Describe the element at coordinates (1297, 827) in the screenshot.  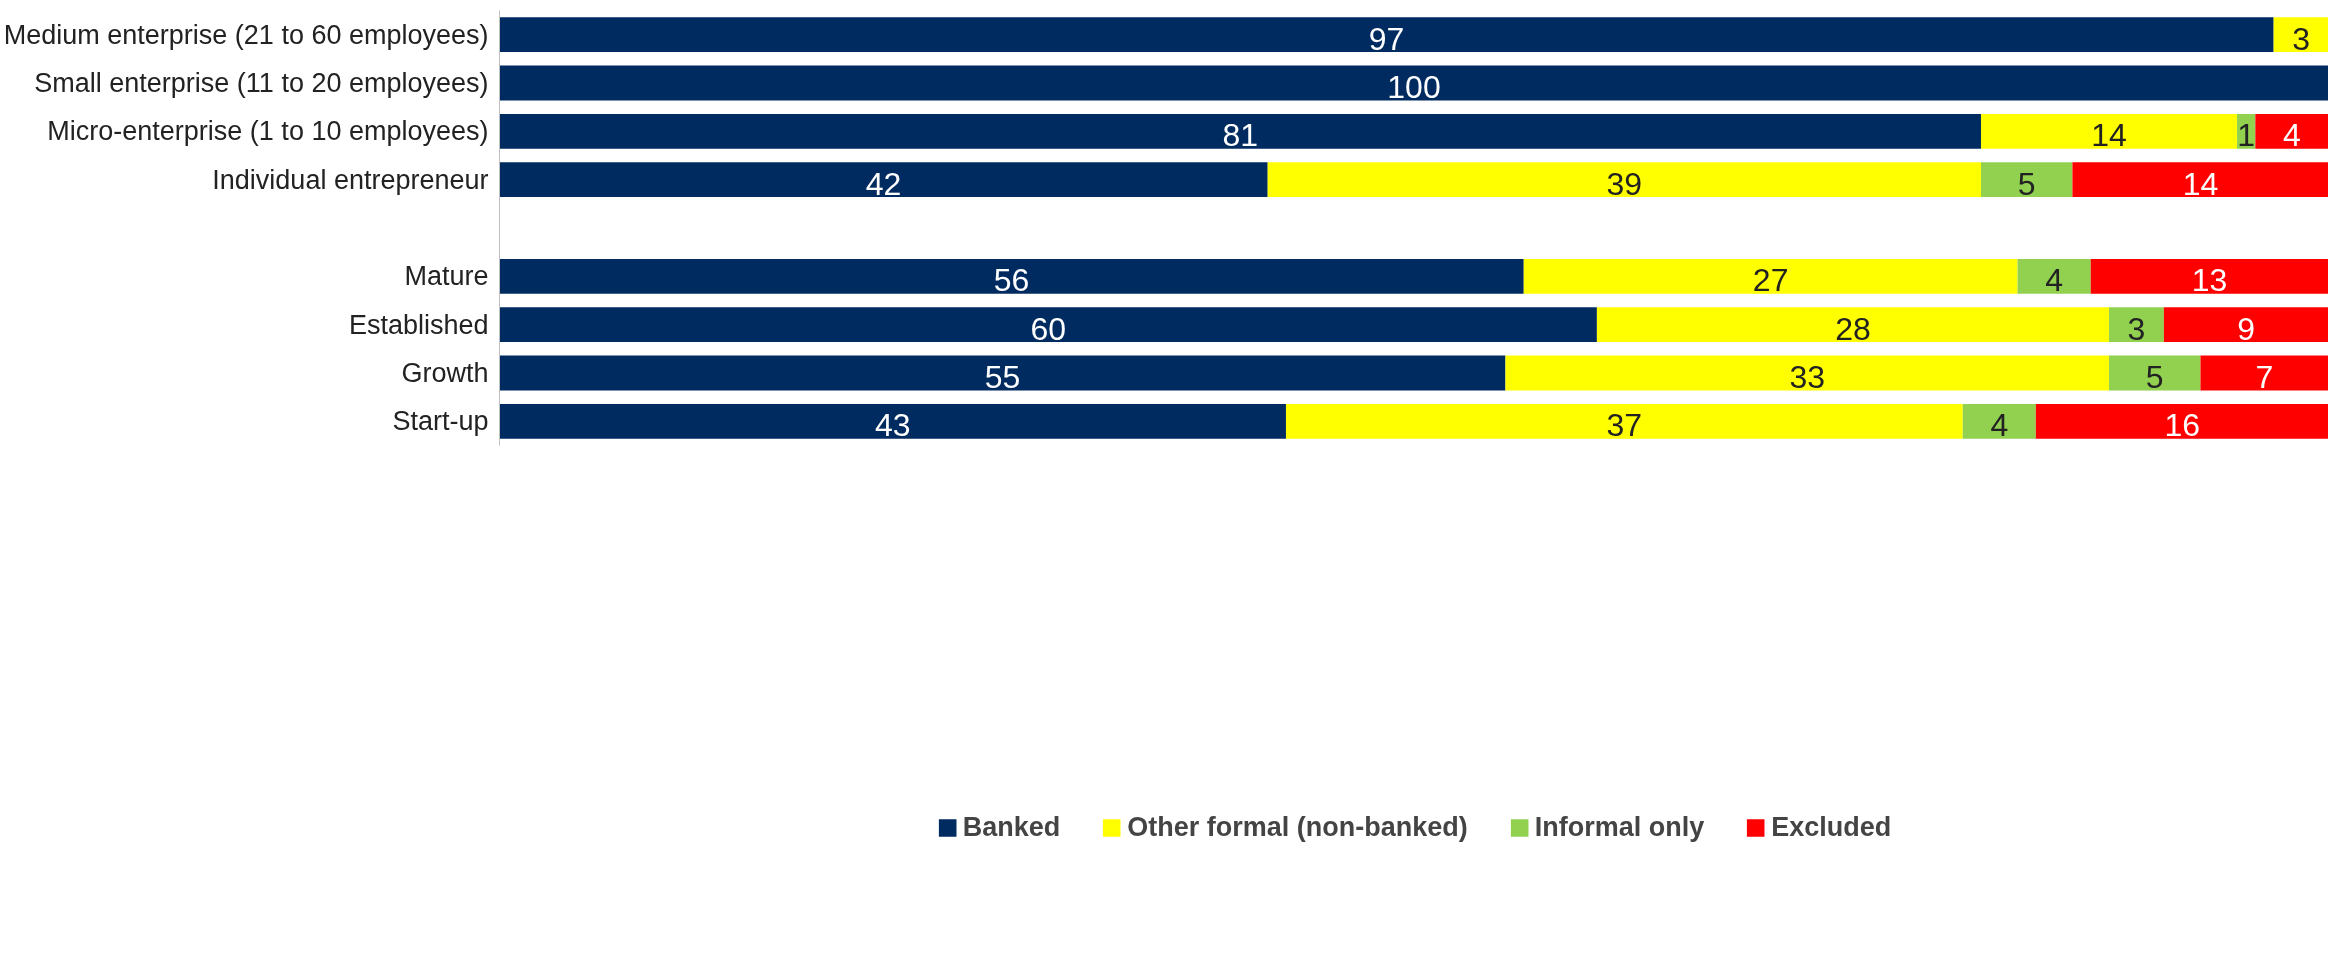
I see `legend-label: Other formal (non-banked)` at that location.